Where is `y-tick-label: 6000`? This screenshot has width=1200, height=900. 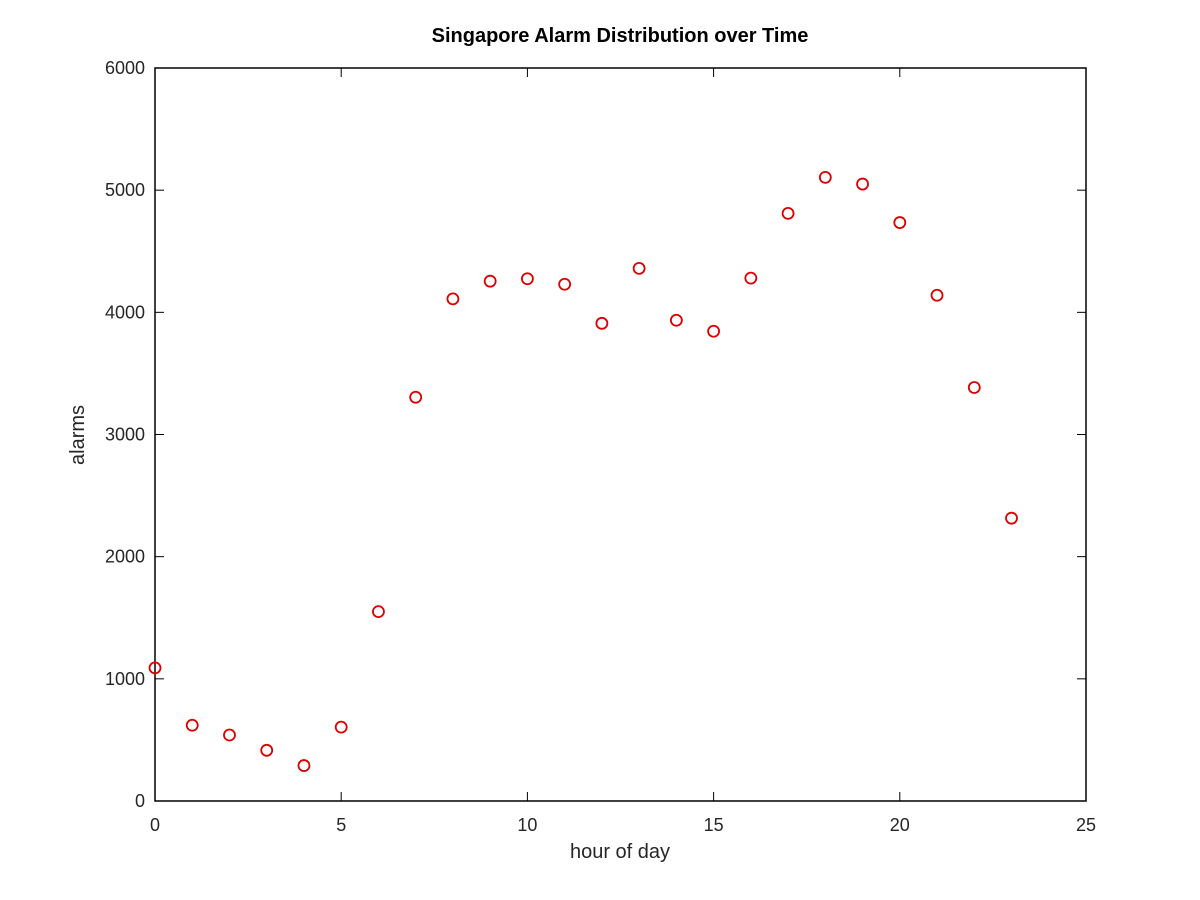 y-tick-label: 6000 is located at coordinates (125, 68).